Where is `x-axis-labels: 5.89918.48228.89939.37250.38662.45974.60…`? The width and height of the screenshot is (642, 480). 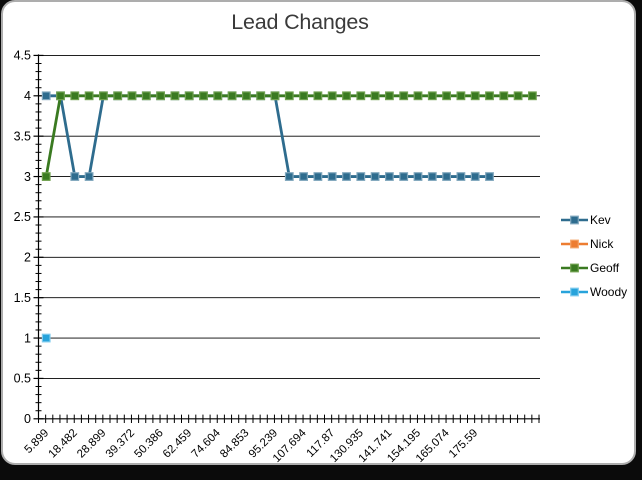 x-axis-labels: 5.89918.48228.89939.37250.38662.45974.60… is located at coordinates (251, 446).